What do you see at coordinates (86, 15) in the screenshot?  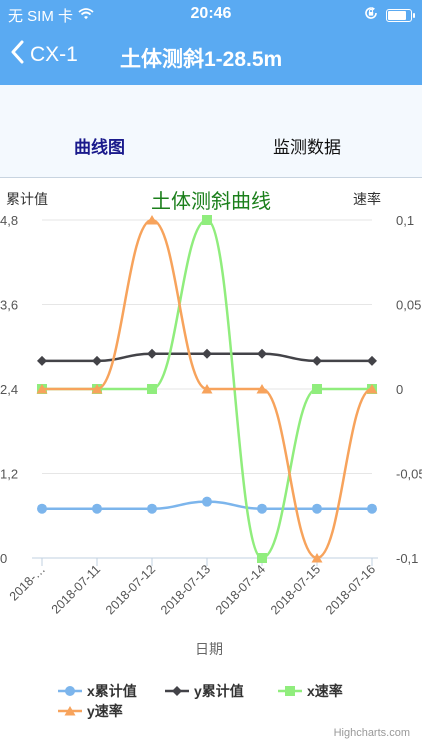 I see `wifi-icon` at bounding box center [86, 15].